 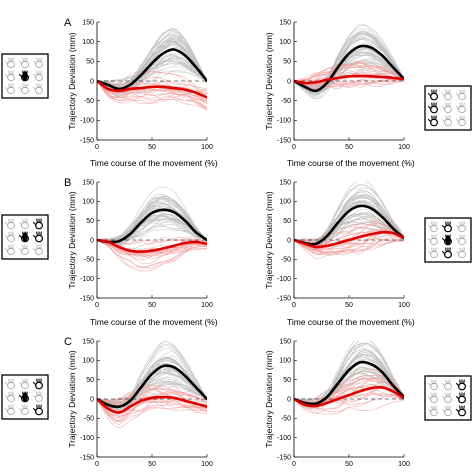 I want to click on xlabel-row-A-left: Time course of the movement (%), so click(x=154, y=163).